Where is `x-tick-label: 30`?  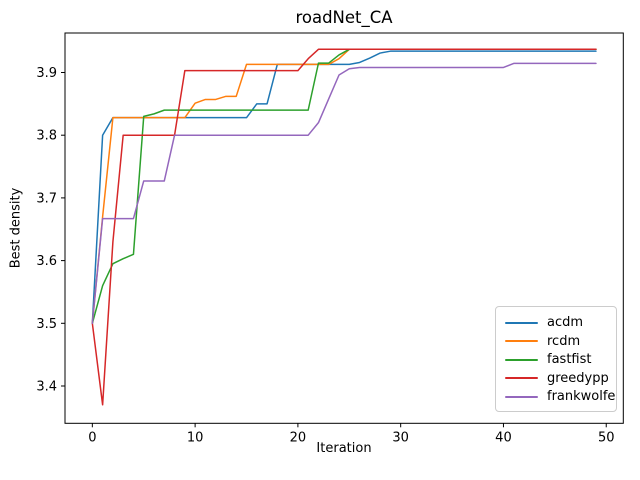
x-tick-label: 30 is located at coordinates (400, 437).